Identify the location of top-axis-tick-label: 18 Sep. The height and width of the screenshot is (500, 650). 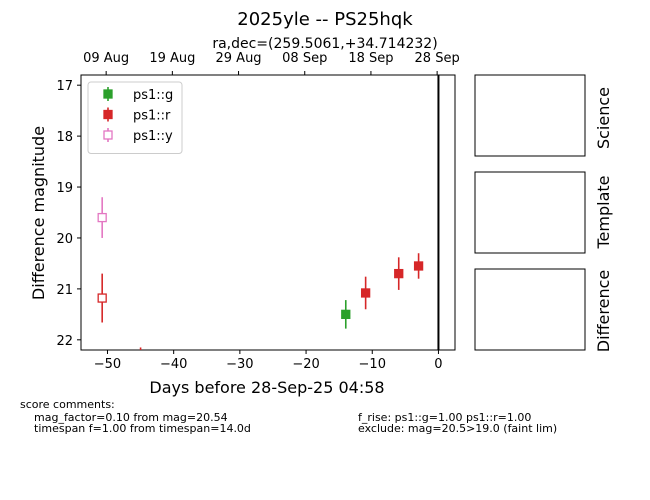
(370, 58).